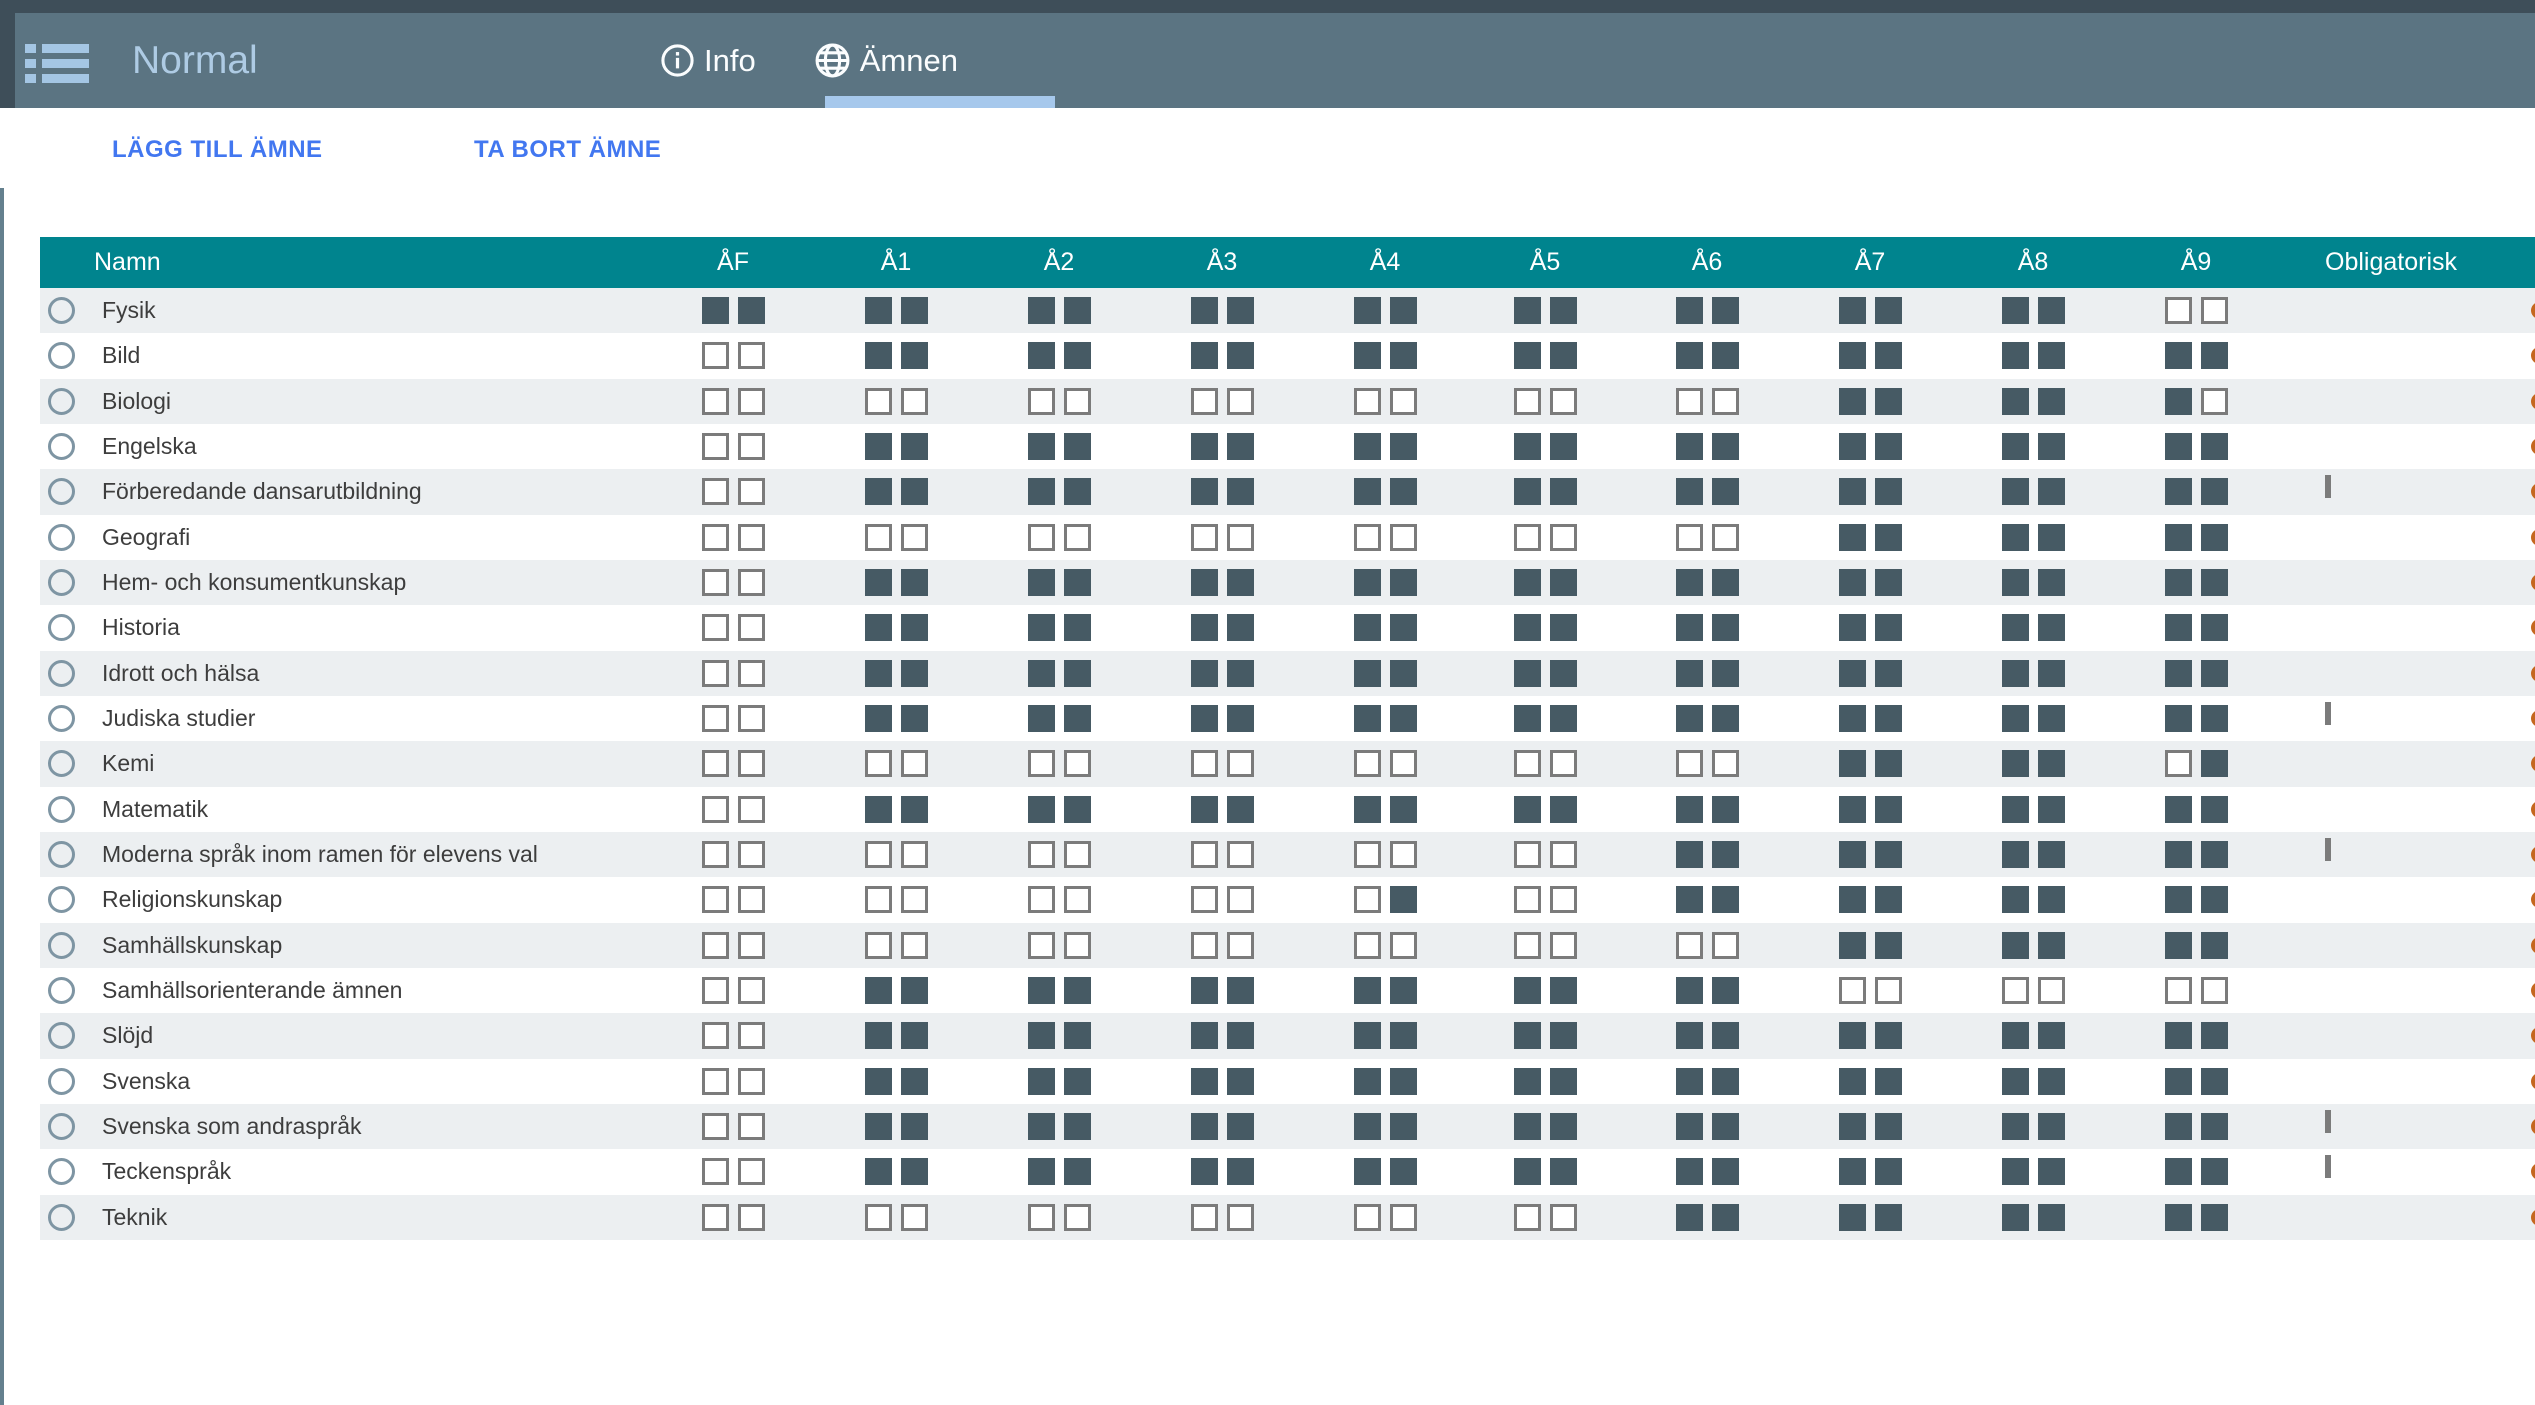 The height and width of the screenshot is (1405, 2535). What do you see at coordinates (57, 63) in the screenshot?
I see `menu-icon` at bounding box center [57, 63].